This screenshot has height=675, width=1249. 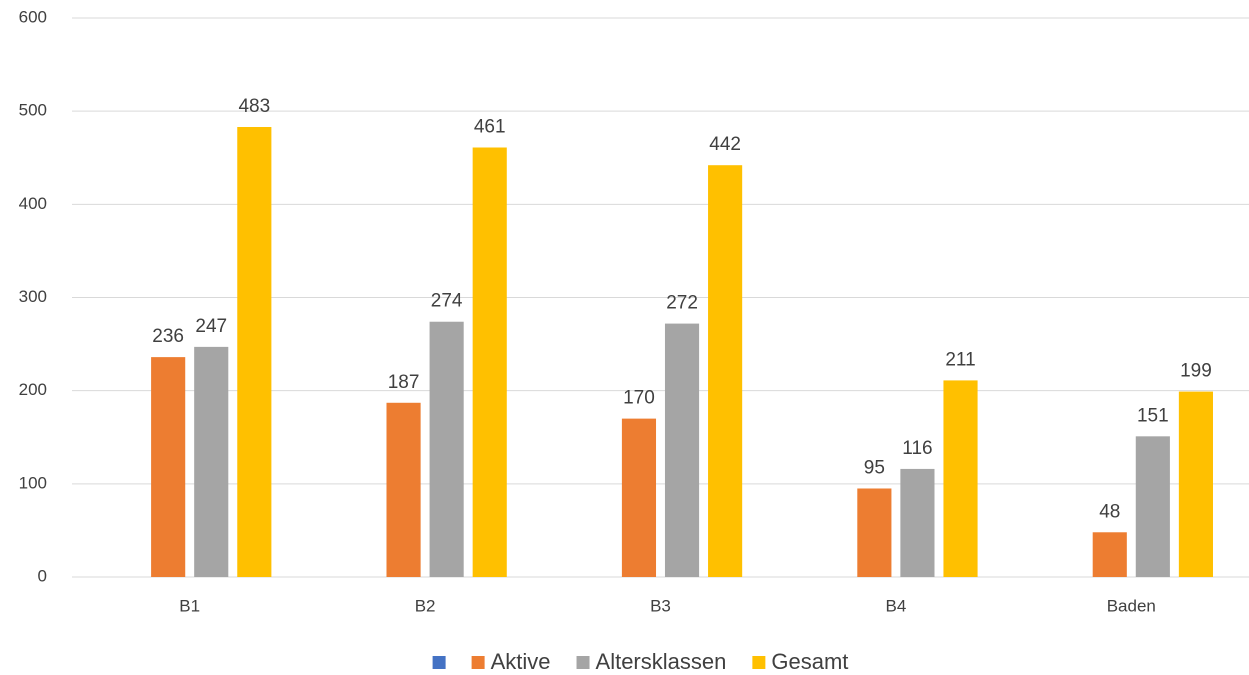 I want to click on y-tick-label: 400, so click(x=33, y=203).